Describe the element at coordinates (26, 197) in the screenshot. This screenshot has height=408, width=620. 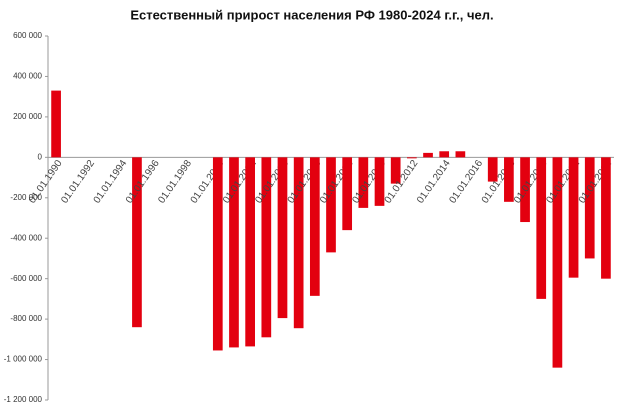
I see `y-tick-label: -200 000` at that location.